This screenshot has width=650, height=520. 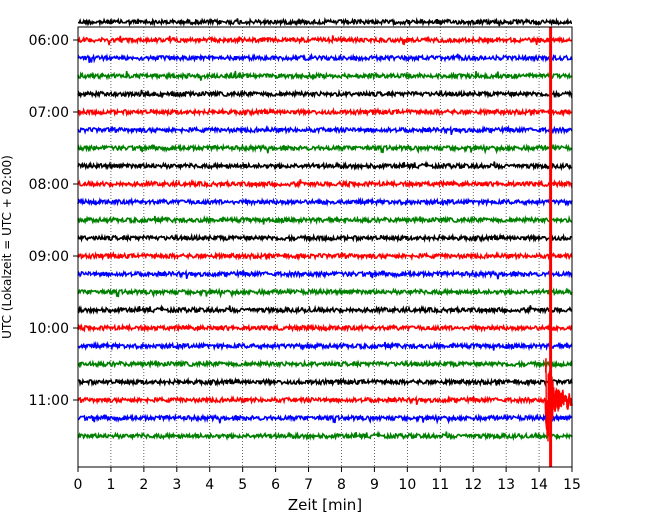 I want to click on event-burst, so click(x=557, y=400).